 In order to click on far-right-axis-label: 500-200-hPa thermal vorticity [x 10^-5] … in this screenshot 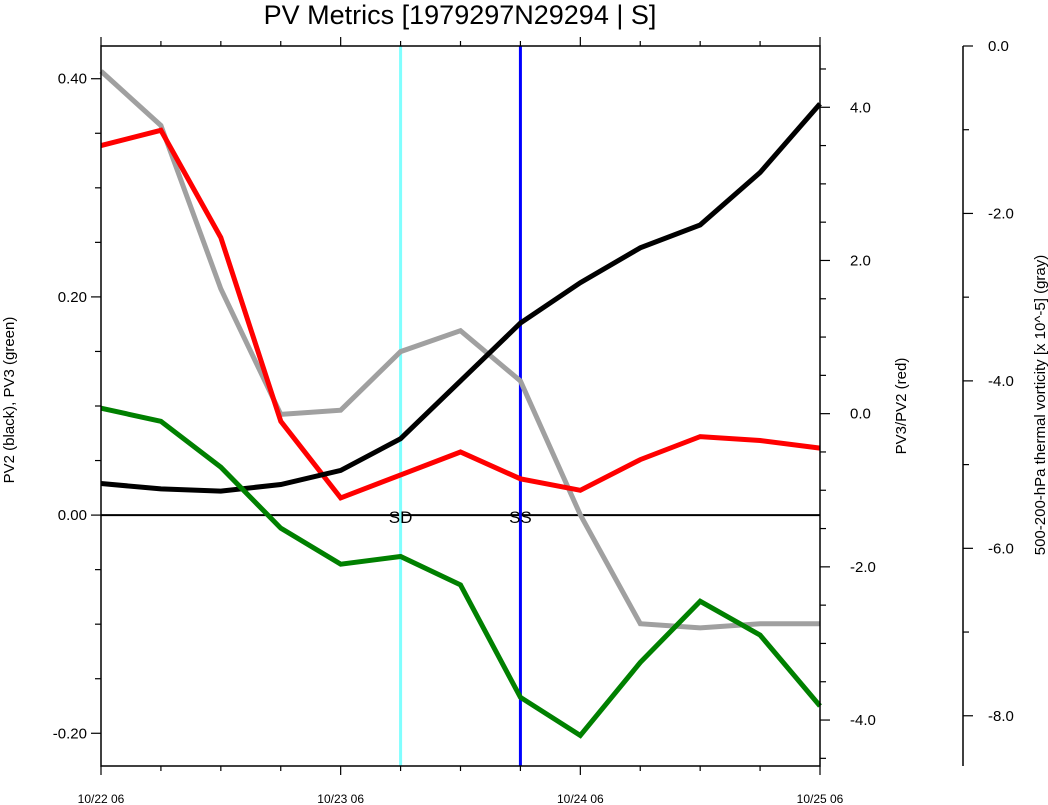, I will do `click(1040, 405)`.